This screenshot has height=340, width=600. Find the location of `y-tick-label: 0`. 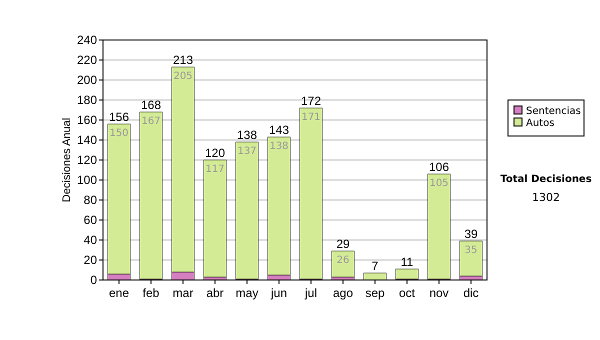

y-tick-label: 0 is located at coordinates (94, 280).